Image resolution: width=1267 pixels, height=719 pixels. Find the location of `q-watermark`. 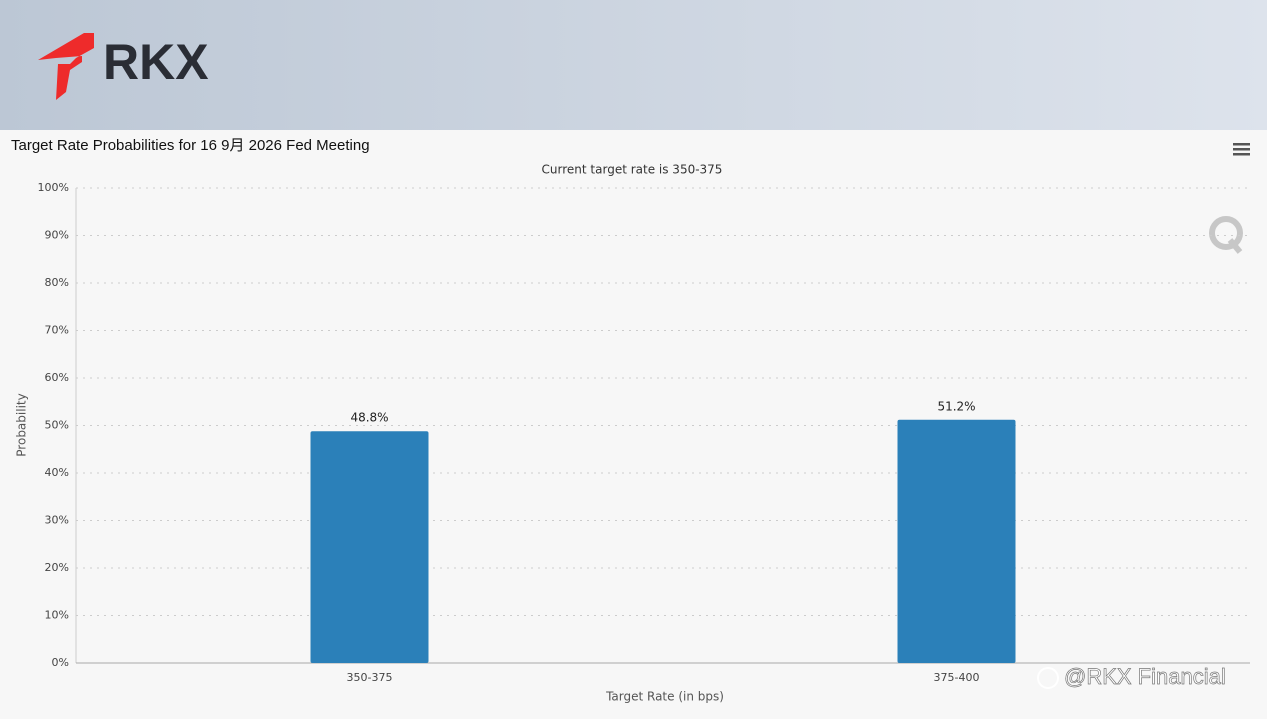

q-watermark is located at coordinates (1226, 235).